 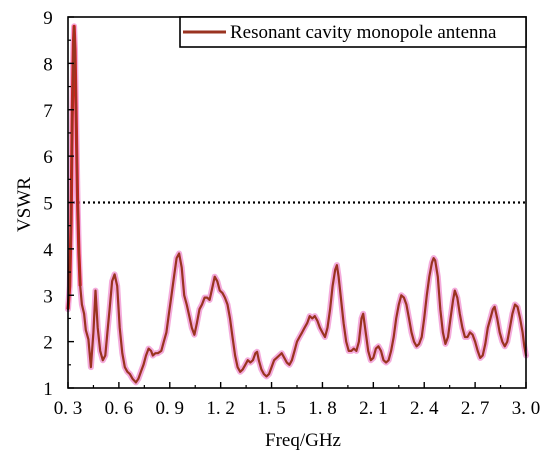 I want to click on x-tick-label: 2. 7, so click(x=475, y=408).